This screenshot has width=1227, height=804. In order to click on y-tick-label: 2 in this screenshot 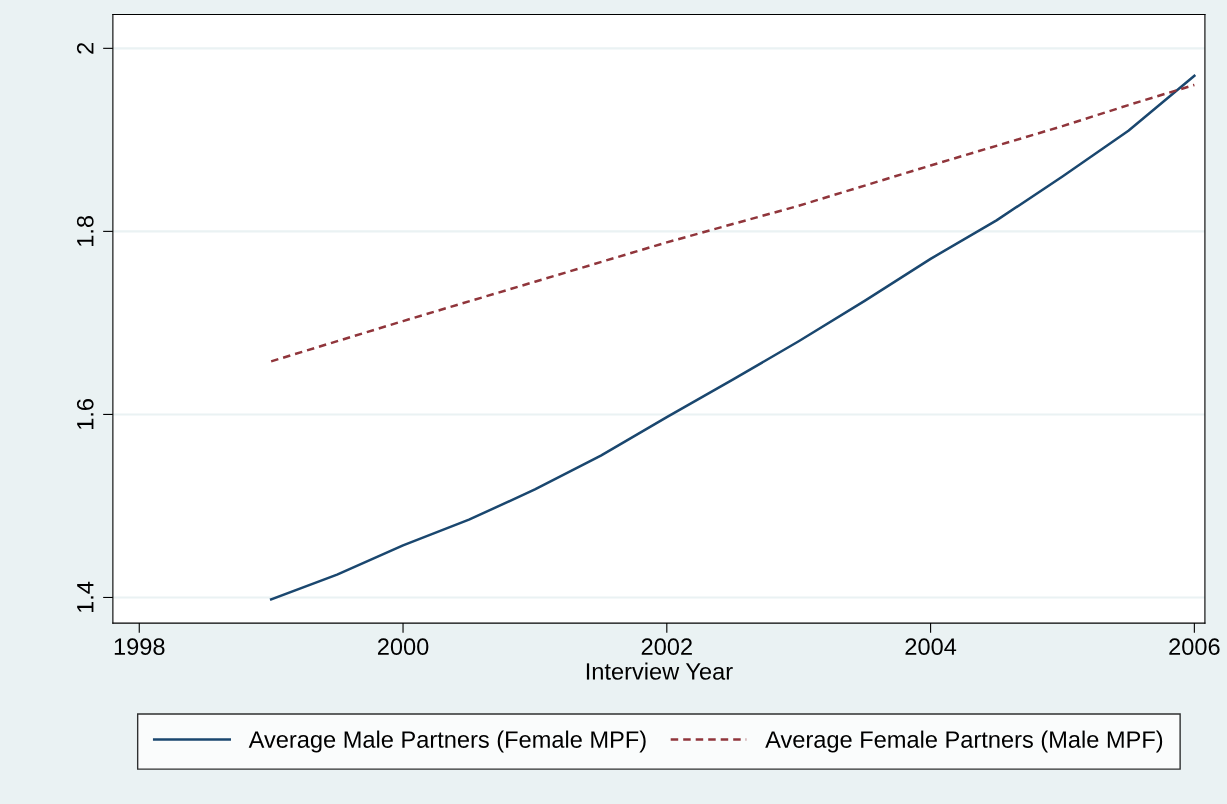, I will do `click(85, 48)`.